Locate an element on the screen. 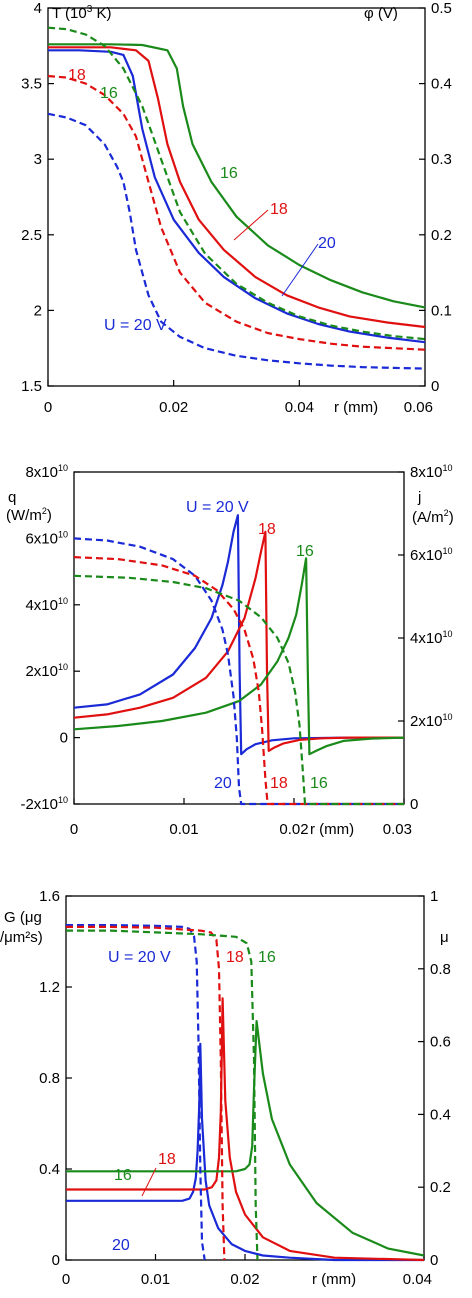 The height and width of the screenshot is (1298, 472). left-axis-label: T (103 K) is located at coordinates (81, 13).